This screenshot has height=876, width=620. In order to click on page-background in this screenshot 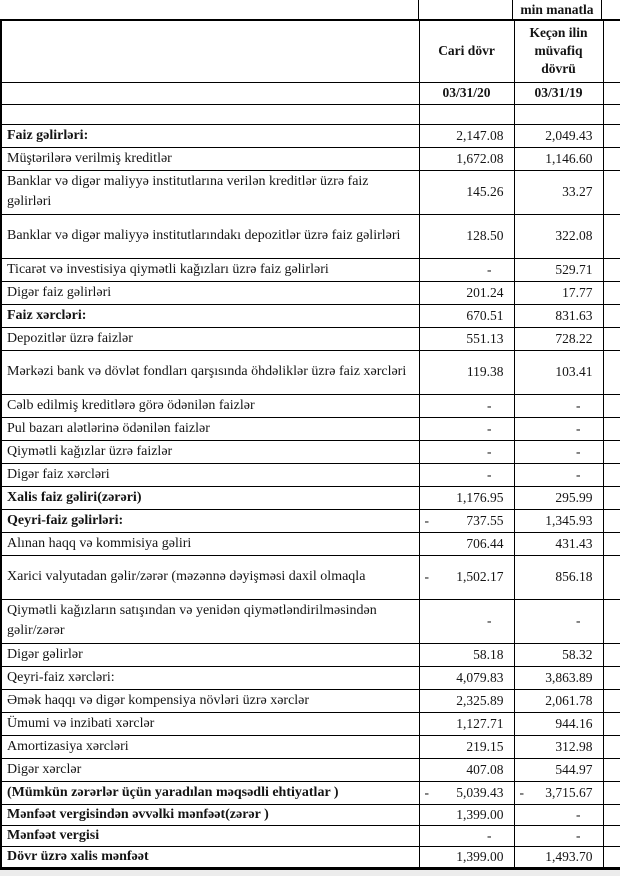, I will do `click(310, 872)`.